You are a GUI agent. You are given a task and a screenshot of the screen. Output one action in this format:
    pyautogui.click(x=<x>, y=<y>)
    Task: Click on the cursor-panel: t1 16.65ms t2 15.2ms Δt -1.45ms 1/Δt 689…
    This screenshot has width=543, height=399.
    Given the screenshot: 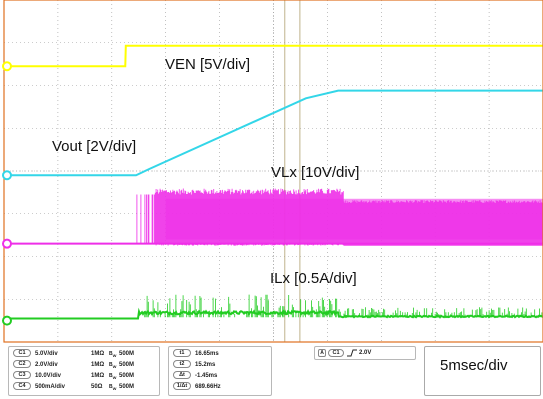 What is the action you would take?
    pyautogui.click(x=220, y=371)
    